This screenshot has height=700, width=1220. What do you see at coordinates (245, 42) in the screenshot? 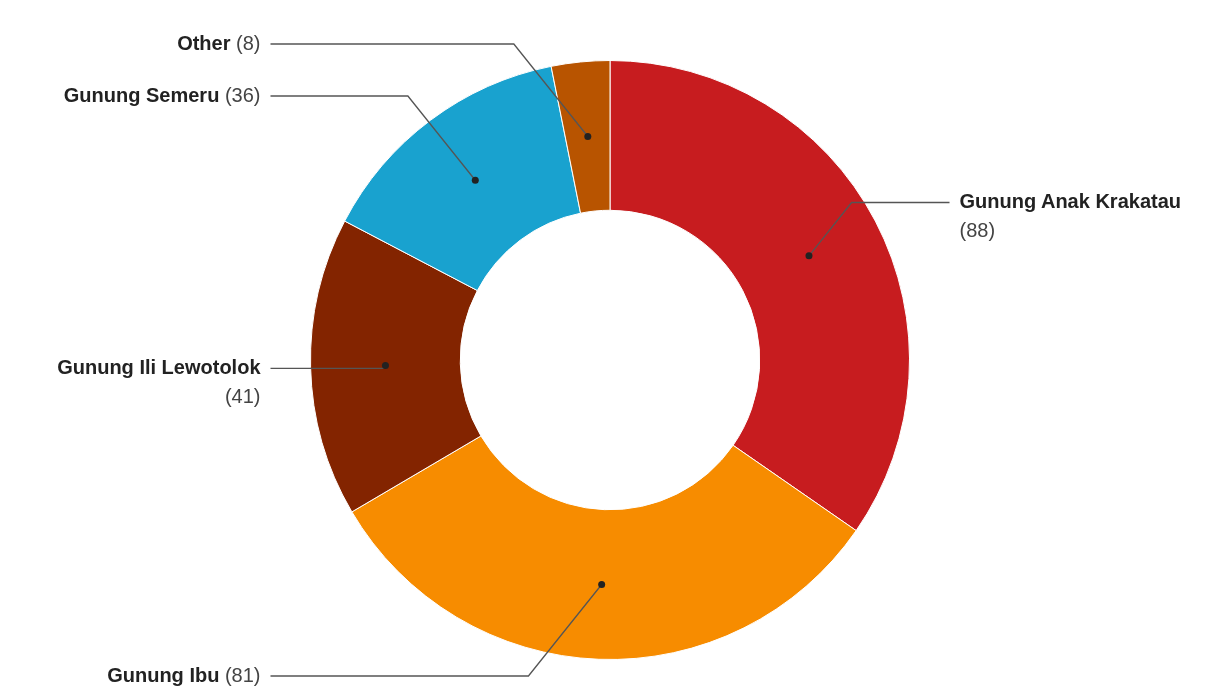
I see `data-label: (8)` at bounding box center [245, 42].